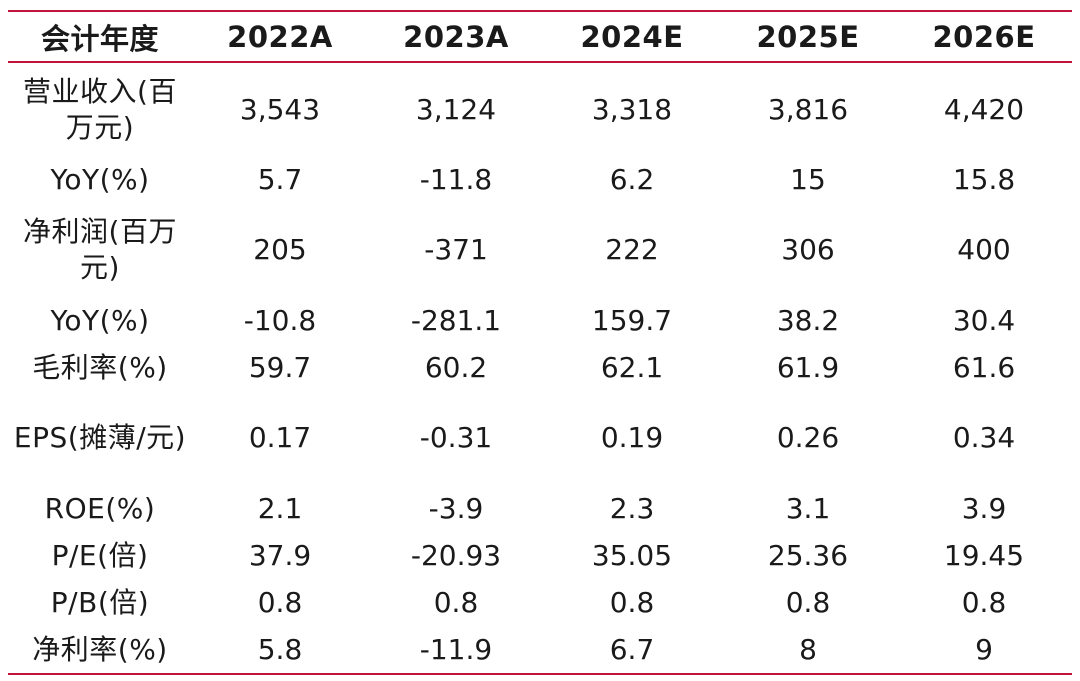  I want to click on table-row-revenue-yoy: YoY(%) 5.7 -11.8 6.2 15 15.8, so click(540, 179).